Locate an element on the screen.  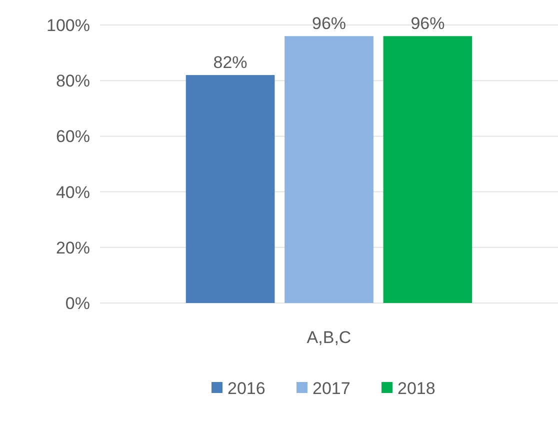
y-tick-label: 0% is located at coordinates (77, 303).